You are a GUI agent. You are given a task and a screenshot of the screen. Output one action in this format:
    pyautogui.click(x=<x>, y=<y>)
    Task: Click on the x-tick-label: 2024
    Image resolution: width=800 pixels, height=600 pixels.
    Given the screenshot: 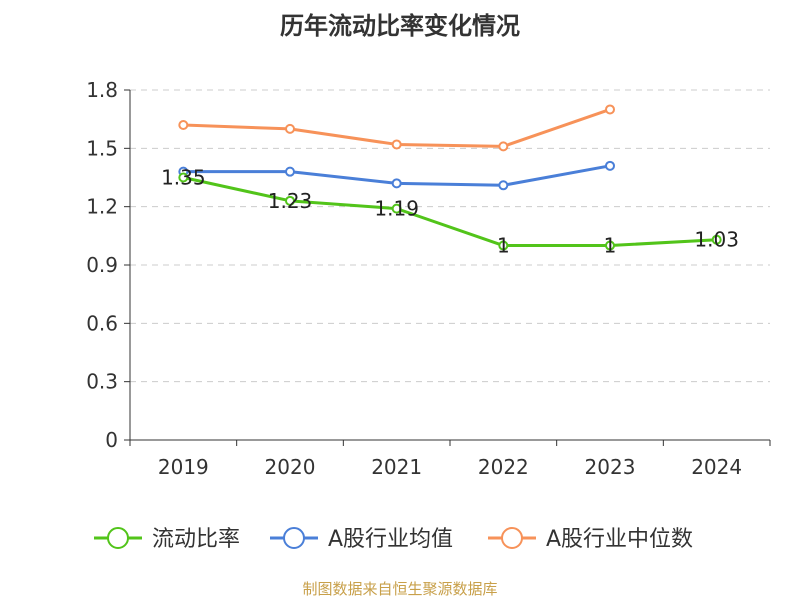 What is the action you would take?
    pyautogui.click(x=716, y=467)
    